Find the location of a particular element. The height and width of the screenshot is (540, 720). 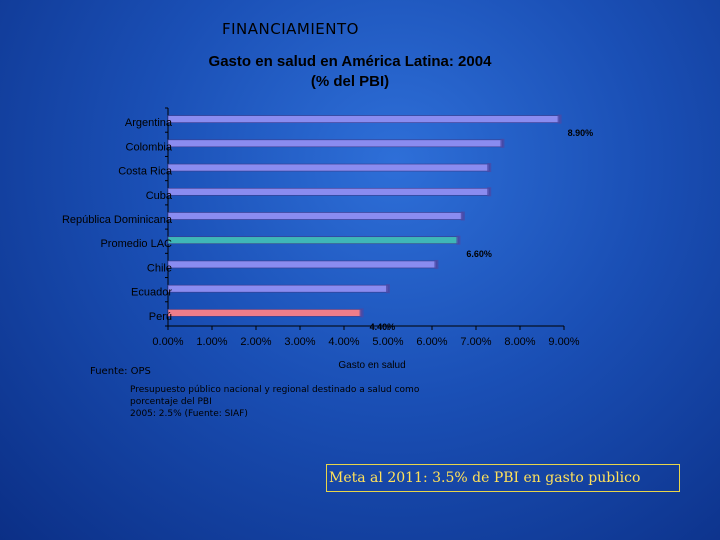

source-note: Fuente: OPS is located at coordinates (120, 371).